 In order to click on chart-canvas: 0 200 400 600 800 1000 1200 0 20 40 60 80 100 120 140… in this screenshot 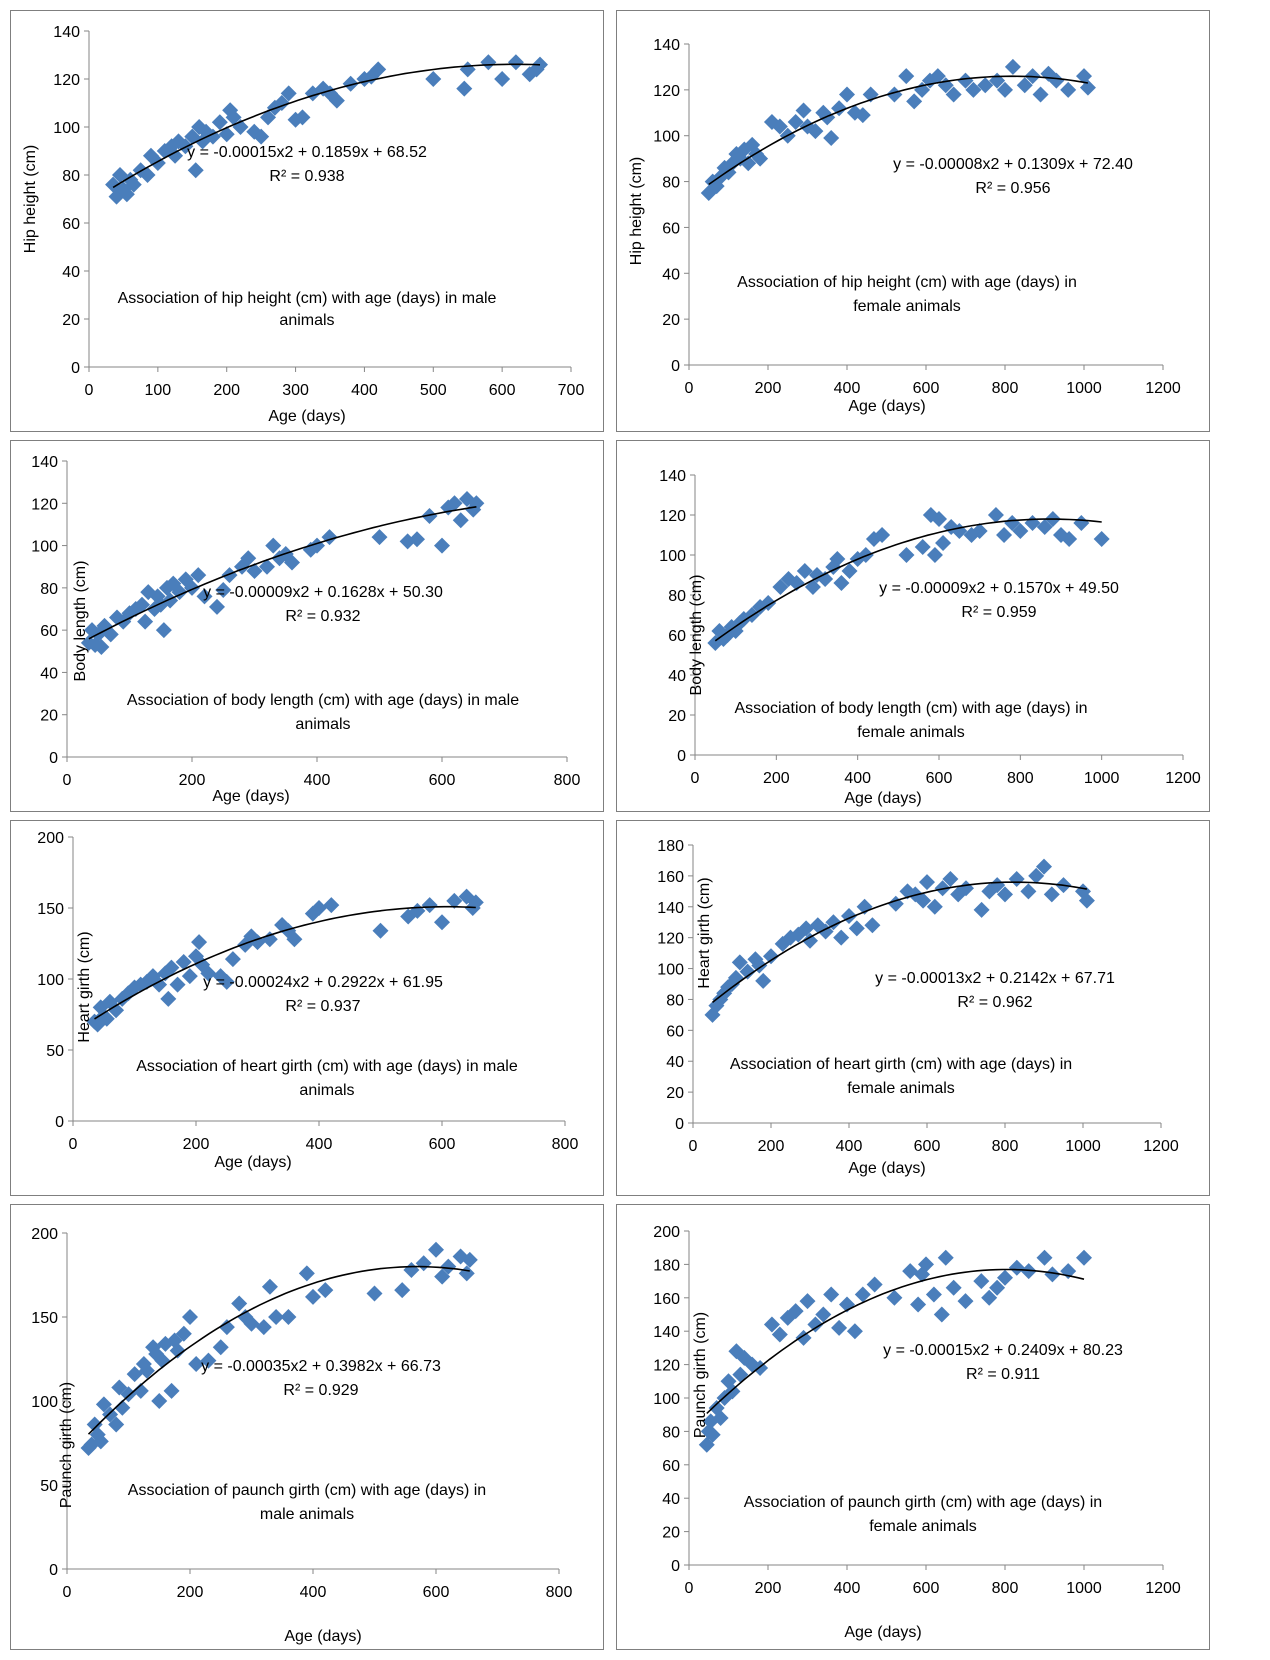, I will do `click(930, 637)`.